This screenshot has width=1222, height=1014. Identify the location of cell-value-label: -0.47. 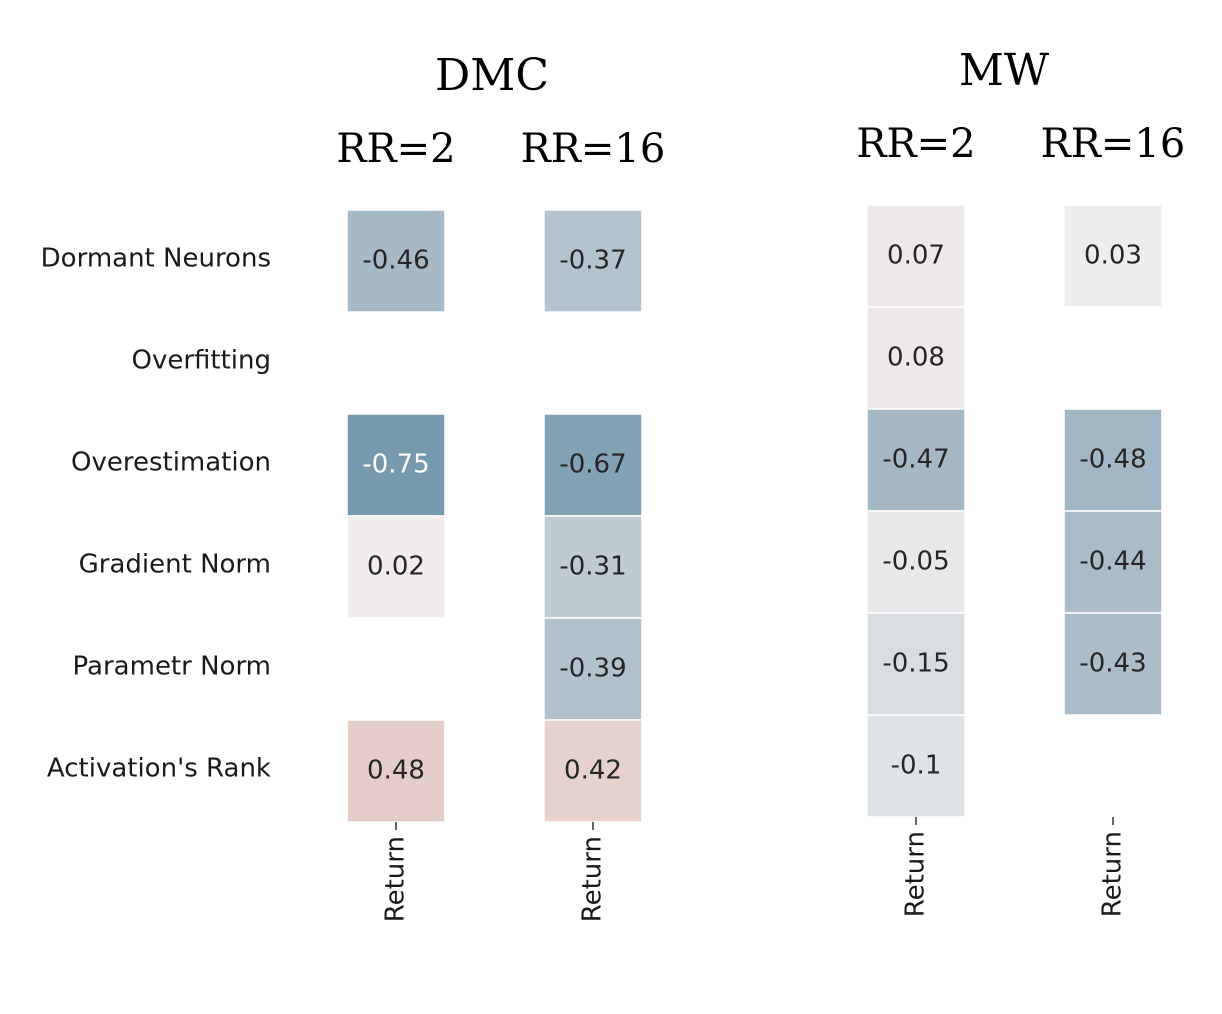
(915, 460).